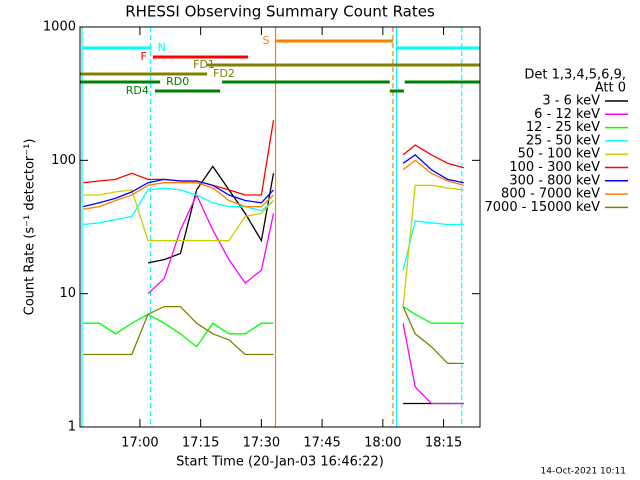 The width and height of the screenshot is (640, 480). Describe the element at coordinates (200, 443) in the screenshot. I see `x-tick-label: 17:15` at that location.